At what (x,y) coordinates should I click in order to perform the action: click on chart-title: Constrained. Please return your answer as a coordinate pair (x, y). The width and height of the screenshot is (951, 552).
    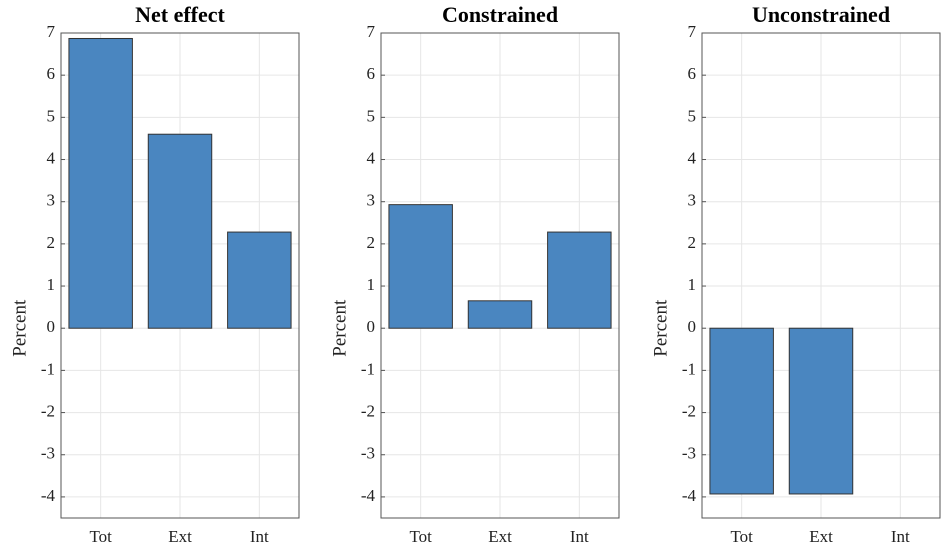
    Looking at the image, I should click on (500, 14).